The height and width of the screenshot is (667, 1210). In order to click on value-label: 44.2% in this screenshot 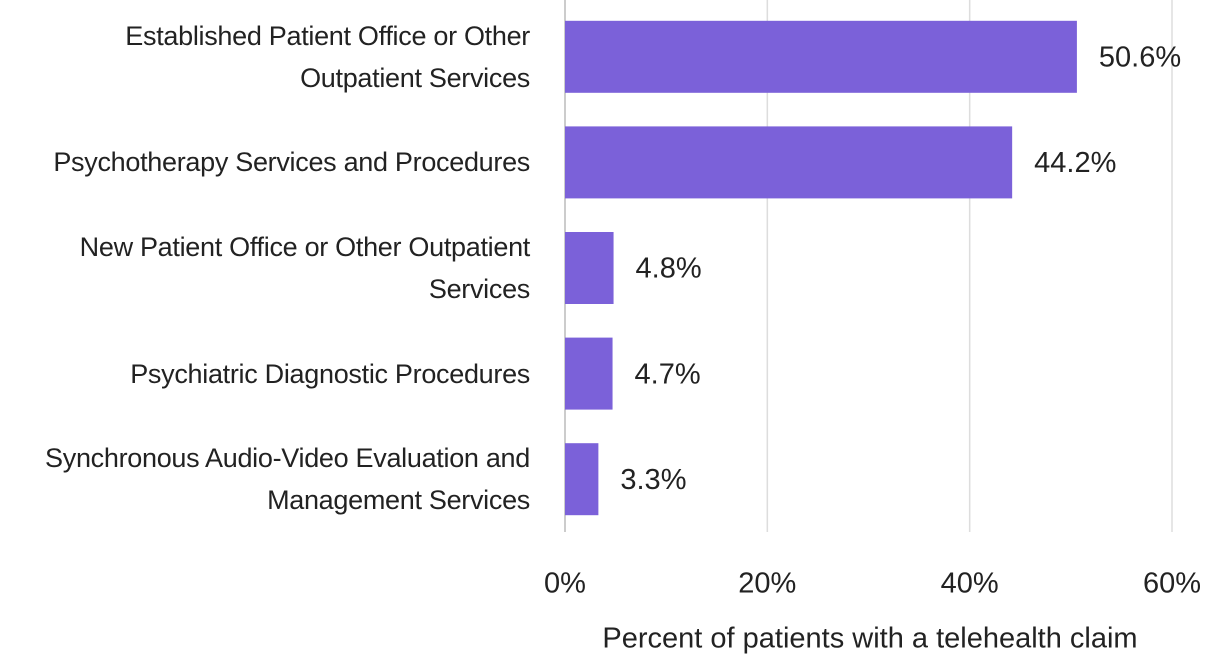, I will do `click(1075, 163)`.